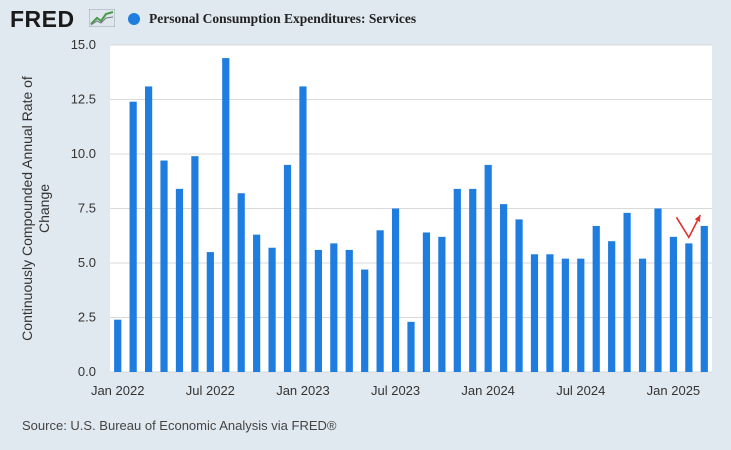 This screenshot has width=731, height=450. What do you see at coordinates (118, 390) in the screenshot?
I see `x-tick-label: Jan 2022` at bounding box center [118, 390].